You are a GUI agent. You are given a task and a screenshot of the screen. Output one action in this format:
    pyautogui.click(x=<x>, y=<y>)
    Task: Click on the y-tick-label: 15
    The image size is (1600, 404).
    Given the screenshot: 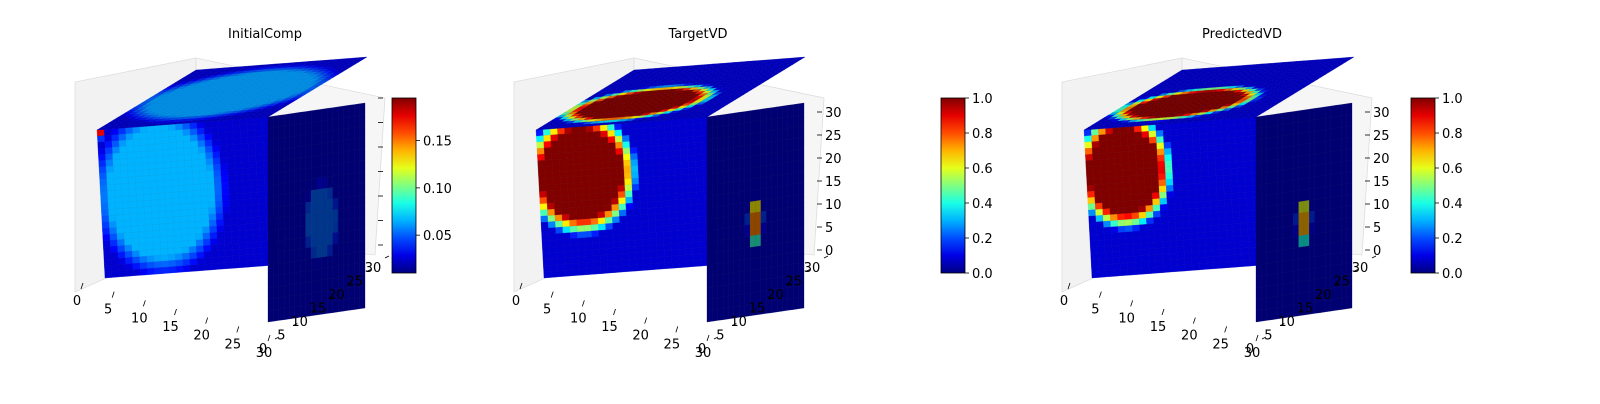 What is the action you would take?
    pyautogui.click(x=318, y=309)
    